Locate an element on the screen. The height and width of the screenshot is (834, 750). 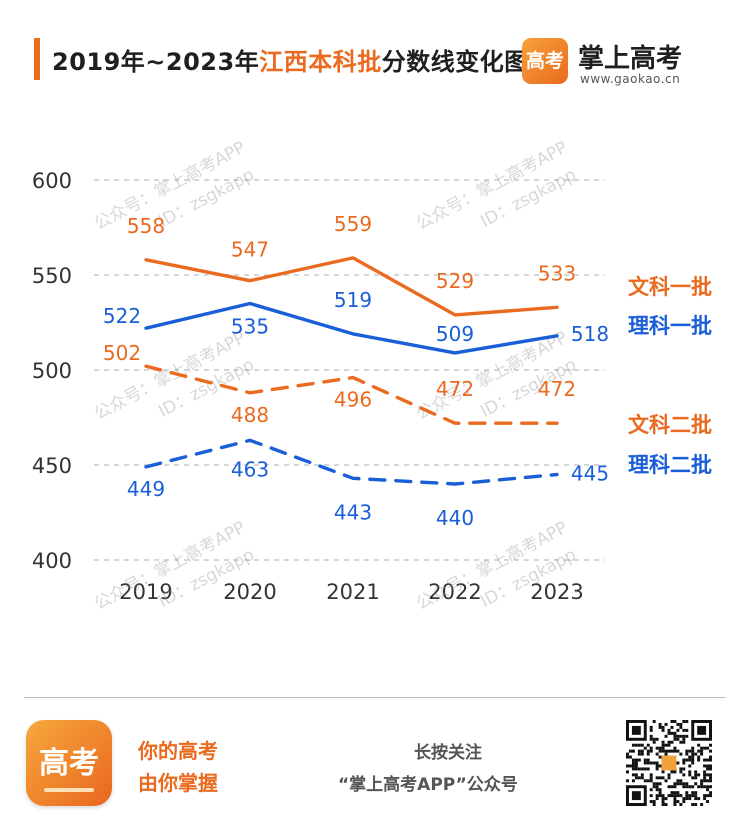
title-suffix: 分数线变化图 is located at coordinates (455, 62).